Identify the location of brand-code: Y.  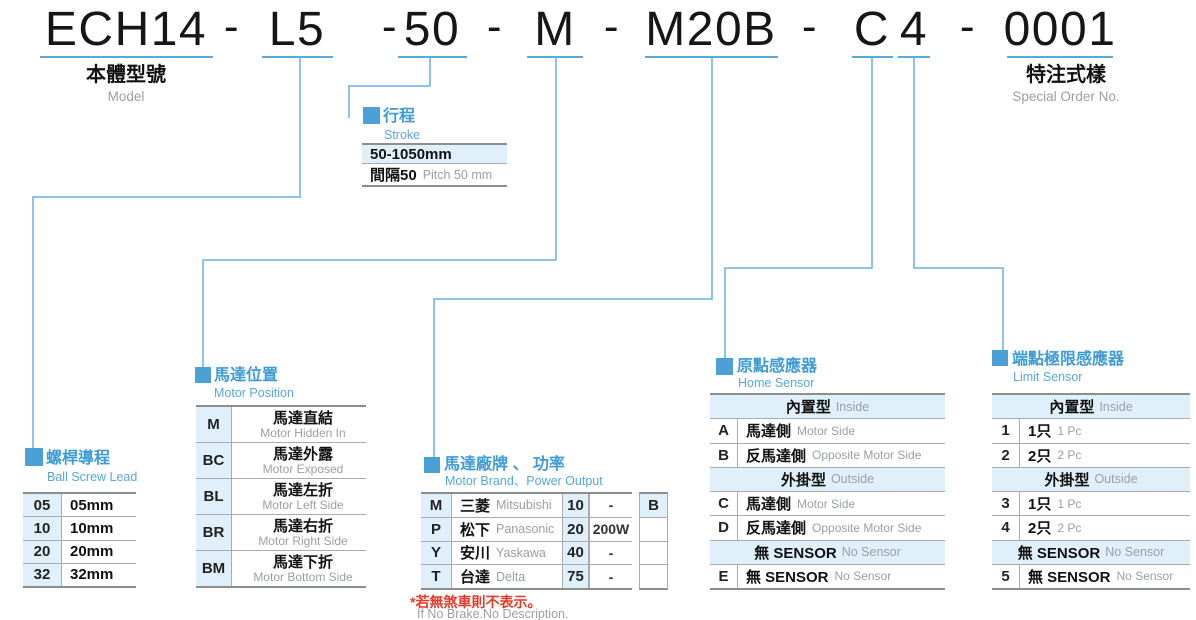
(436, 553).